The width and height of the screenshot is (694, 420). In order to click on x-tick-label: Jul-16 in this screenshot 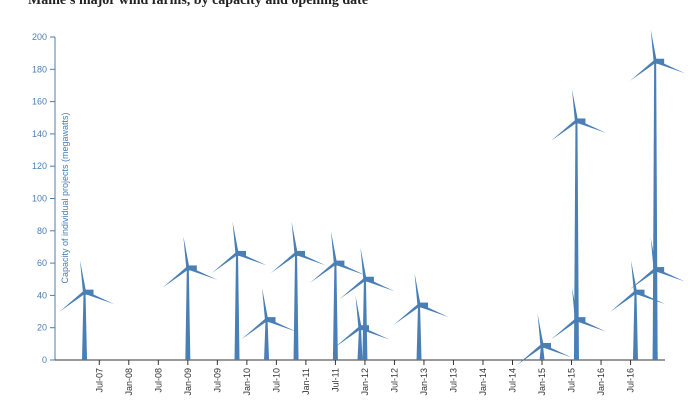, I will do `click(631, 380)`.